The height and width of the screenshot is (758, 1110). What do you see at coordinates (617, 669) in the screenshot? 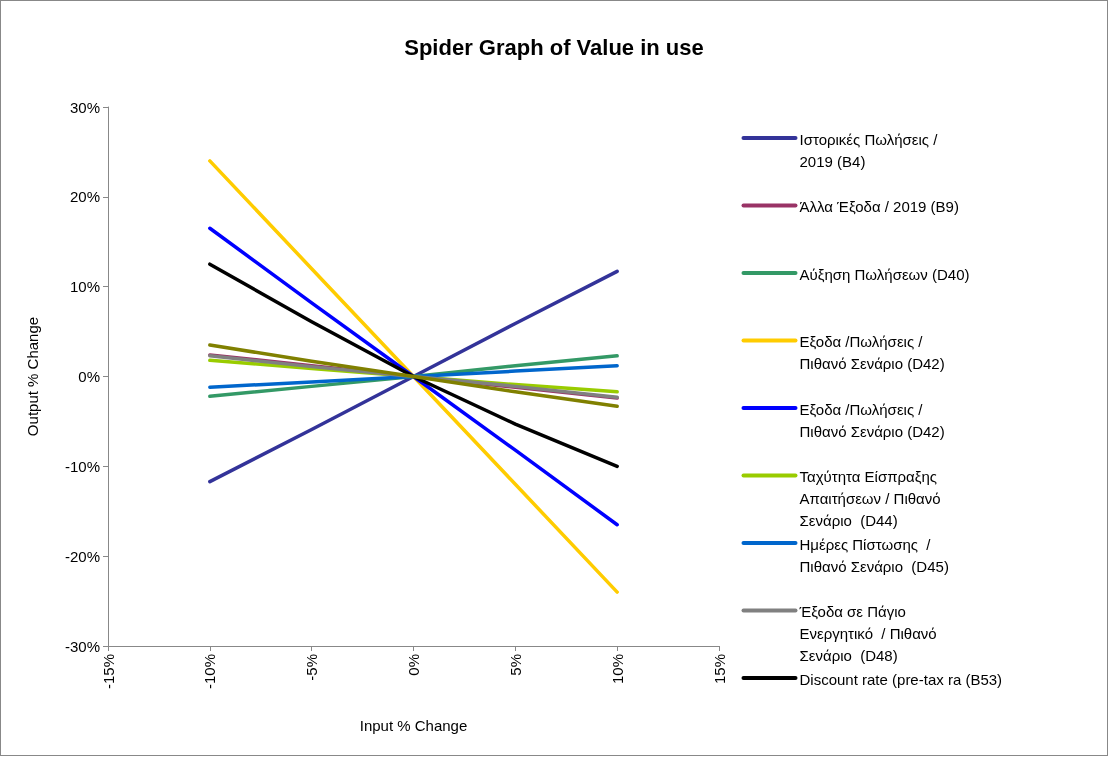
I see `x-tick-label: 10%` at bounding box center [617, 669].